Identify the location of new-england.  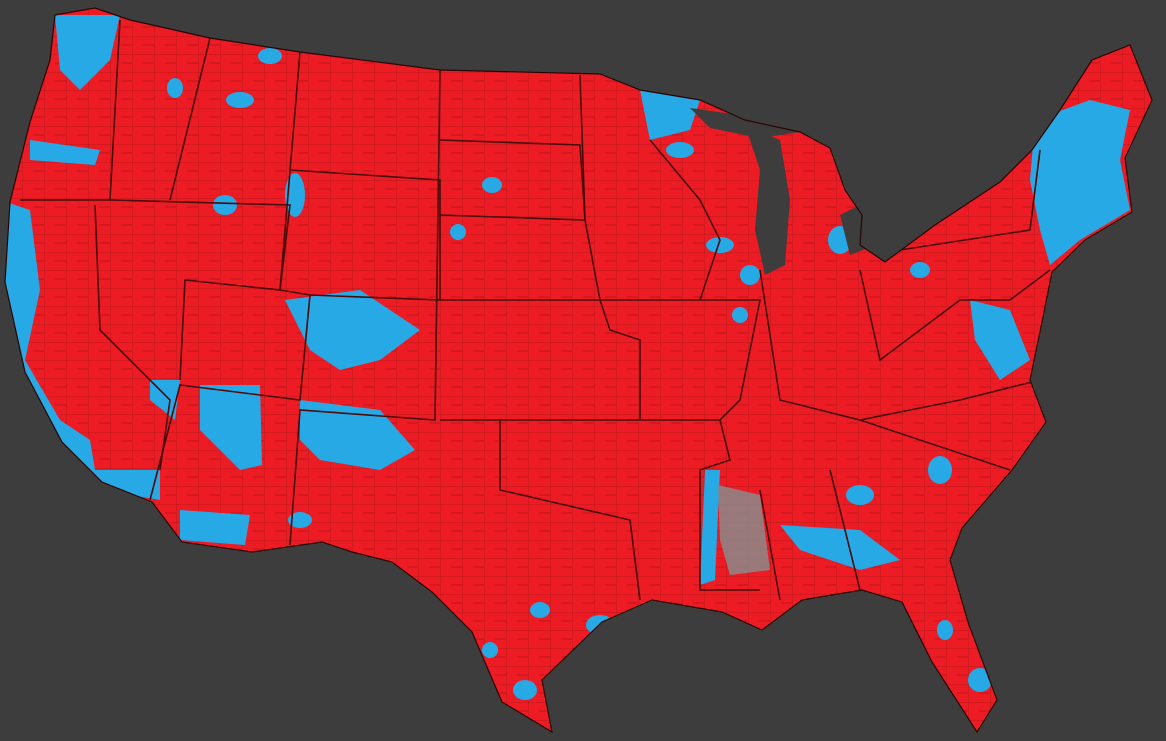
(1080, 182).